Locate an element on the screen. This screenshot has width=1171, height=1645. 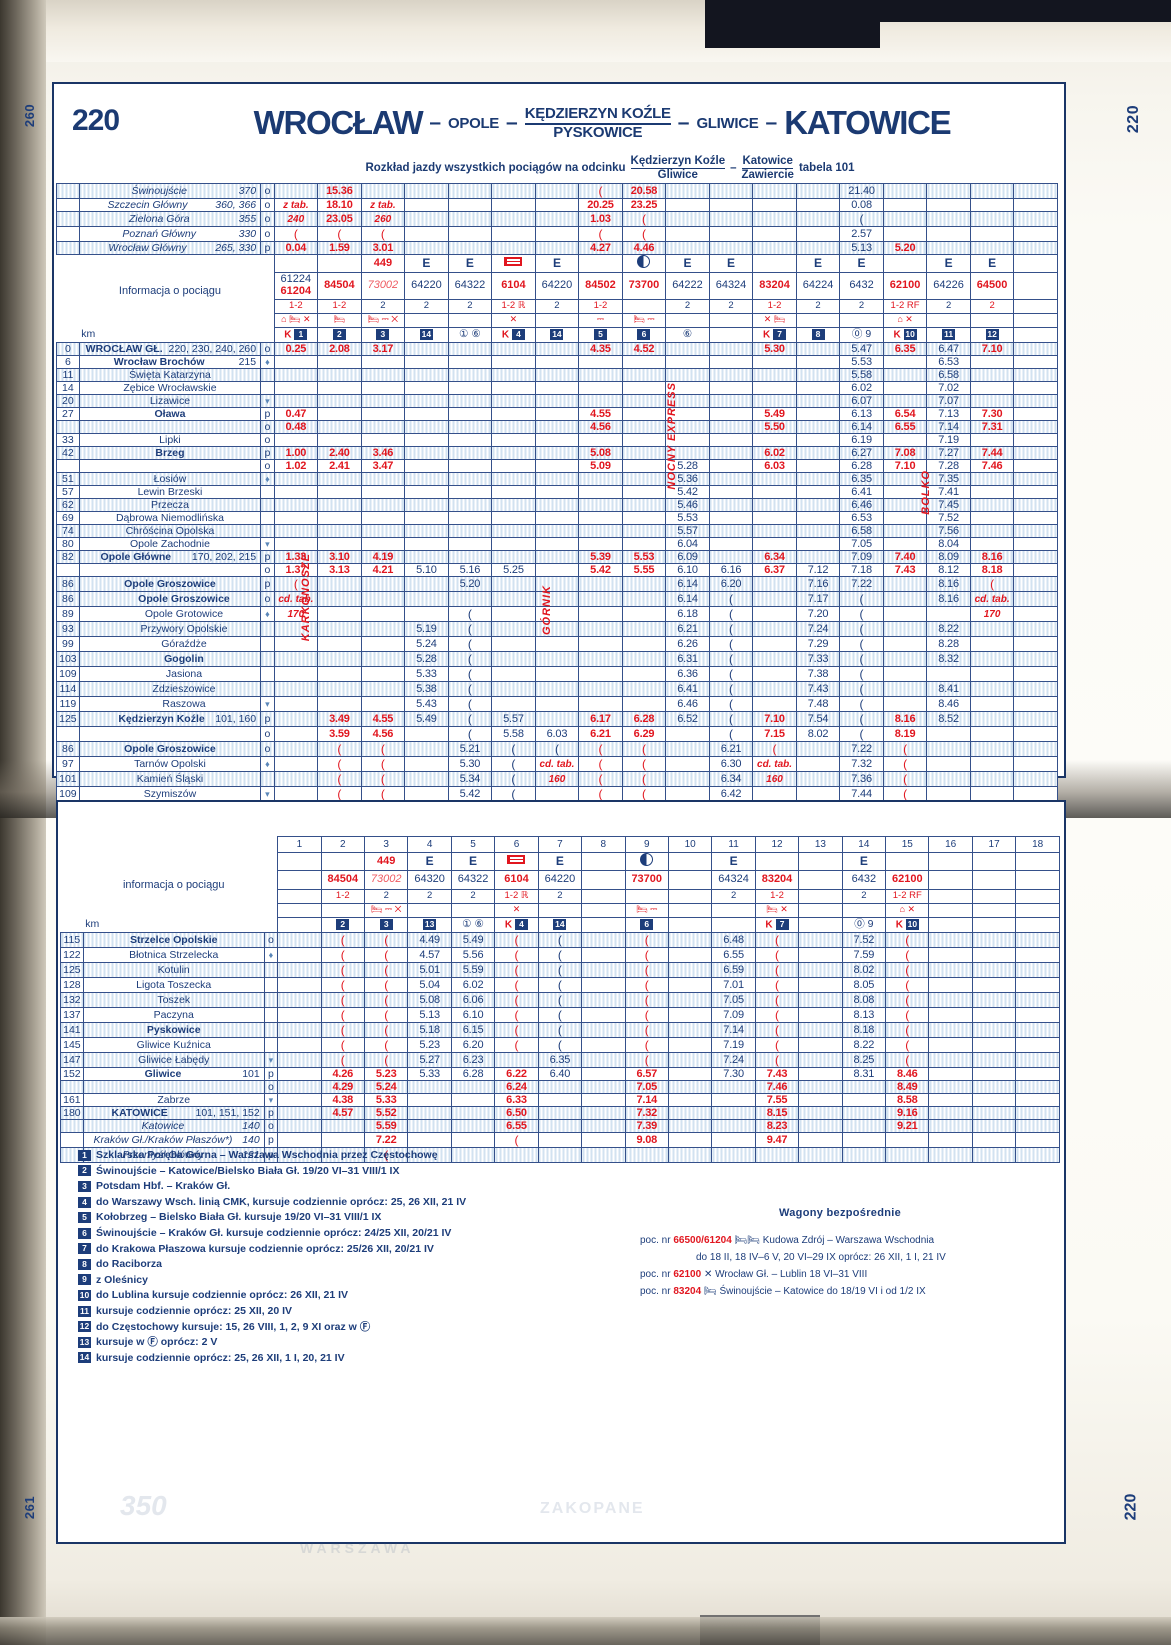
train-note-cell: 11 is located at coordinates (948, 334).